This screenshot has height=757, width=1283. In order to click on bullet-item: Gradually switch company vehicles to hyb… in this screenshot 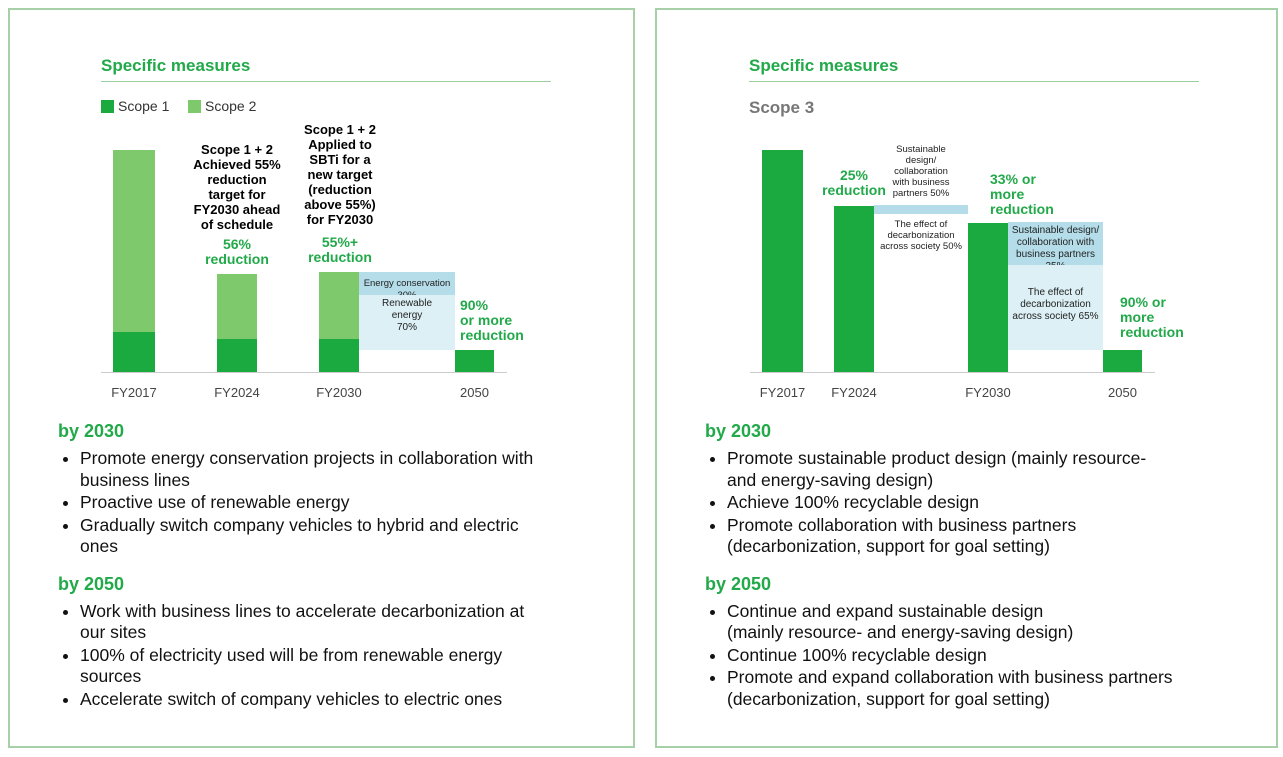, I will do `click(349, 536)`.